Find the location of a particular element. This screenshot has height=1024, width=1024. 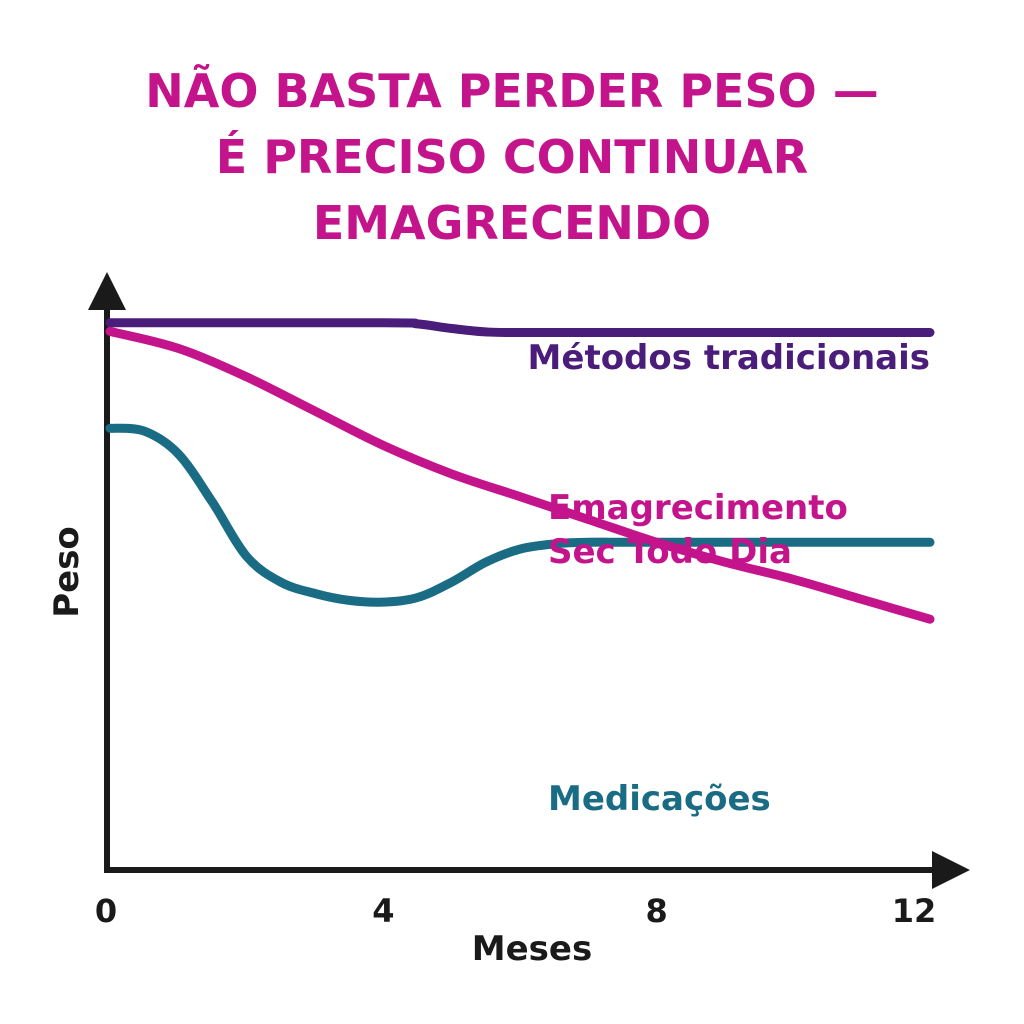

title-line-2: É PRECISO CONTINUAR is located at coordinates (512, 157).